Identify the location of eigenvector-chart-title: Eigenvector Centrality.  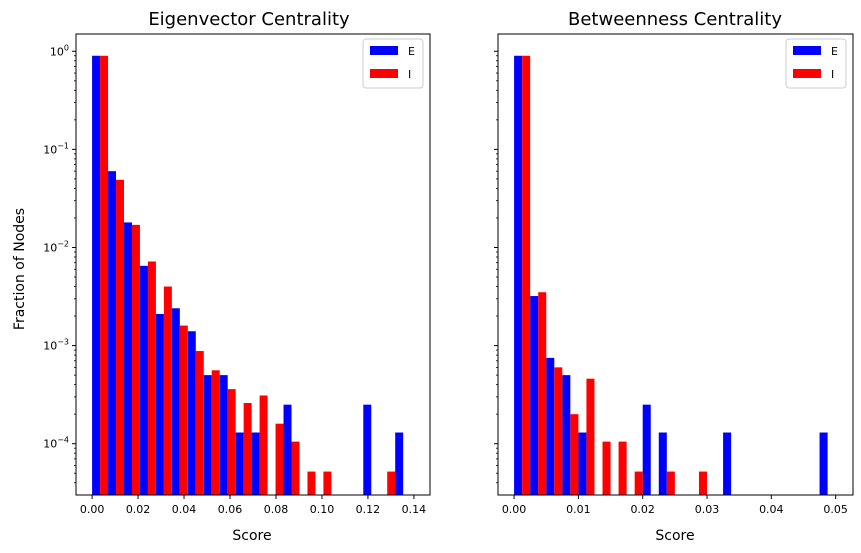
(249, 19).